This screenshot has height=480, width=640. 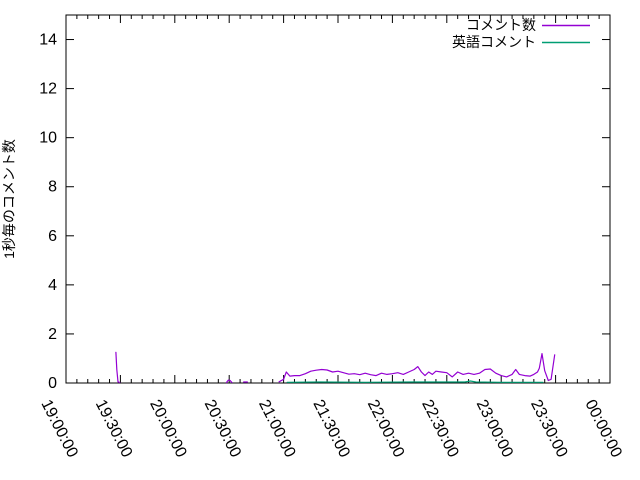 I want to click on x-tick-label: 21:30:00, so click(x=330, y=428).